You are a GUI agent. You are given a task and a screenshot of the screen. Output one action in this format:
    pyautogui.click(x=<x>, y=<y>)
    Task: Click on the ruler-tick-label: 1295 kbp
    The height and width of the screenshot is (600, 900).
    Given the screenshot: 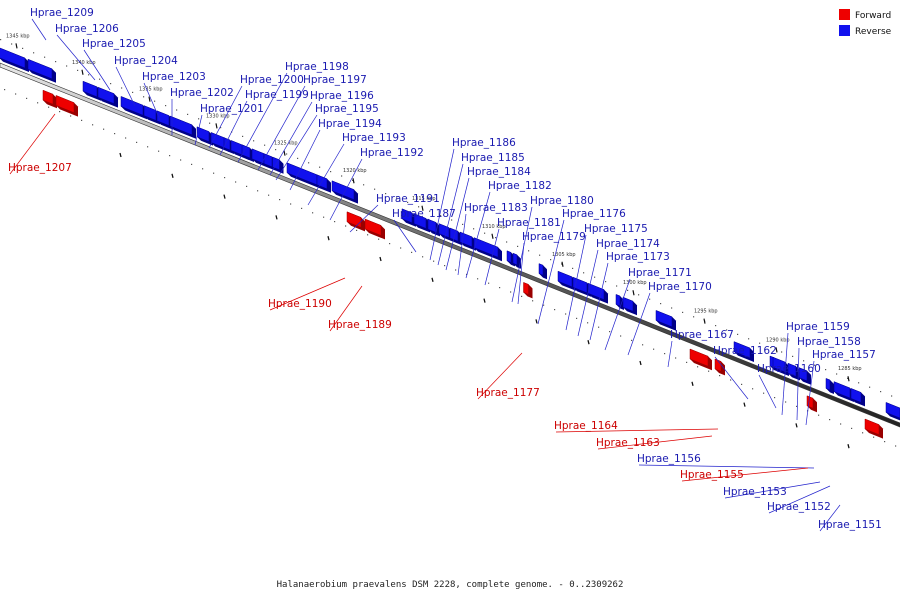 What is the action you would take?
    pyautogui.click(x=706, y=312)
    